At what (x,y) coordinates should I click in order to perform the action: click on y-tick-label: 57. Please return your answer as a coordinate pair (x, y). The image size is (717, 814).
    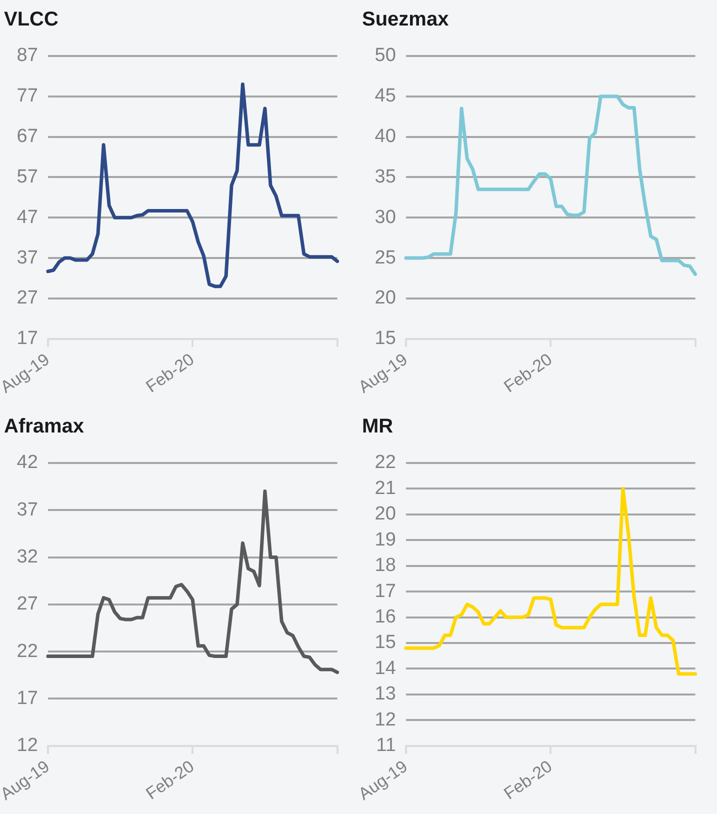
    Looking at the image, I should click on (27, 177).